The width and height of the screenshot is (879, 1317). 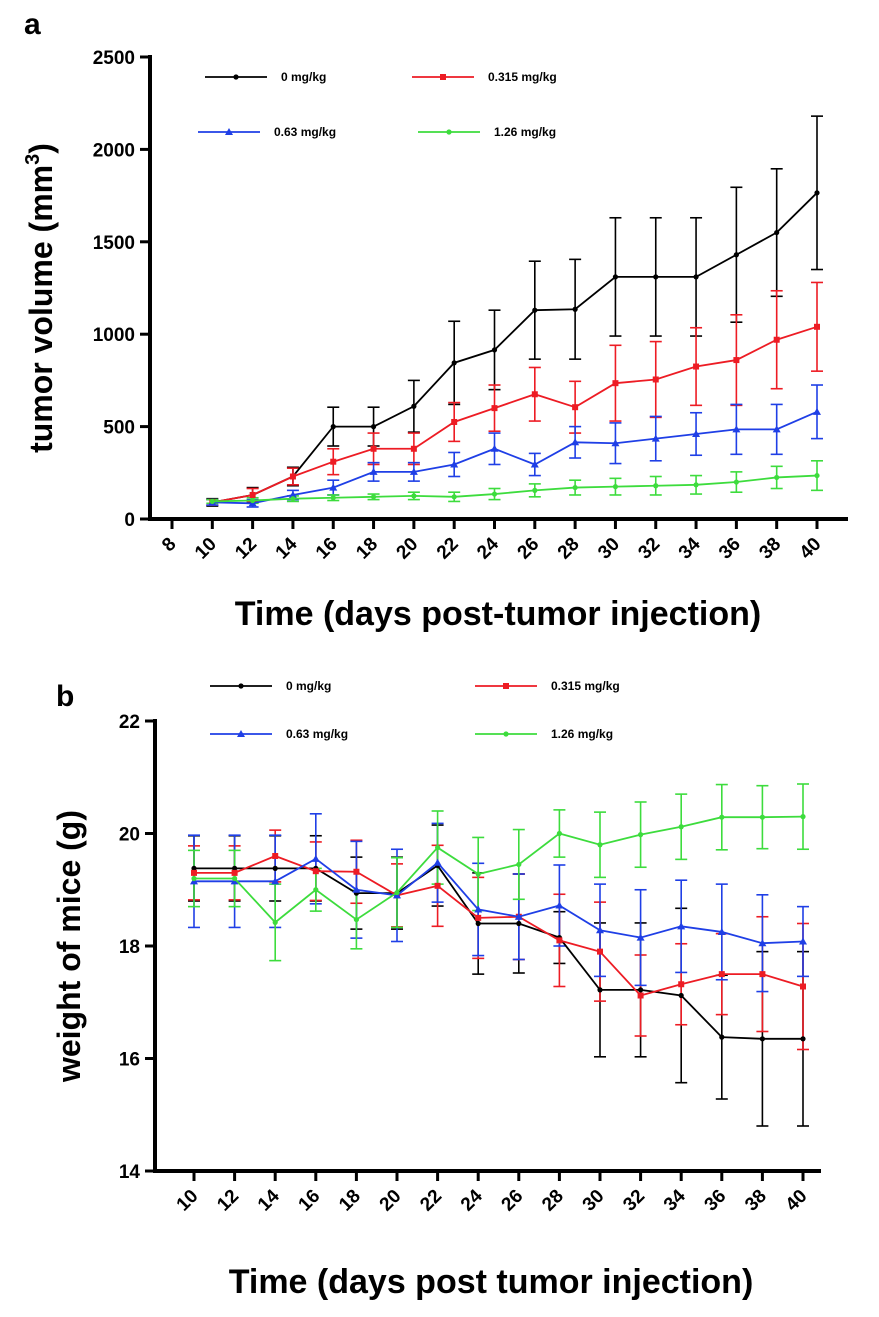 What do you see at coordinates (246, 549) in the screenshot?
I see `panel-a-x-tick-label: 12` at bounding box center [246, 549].